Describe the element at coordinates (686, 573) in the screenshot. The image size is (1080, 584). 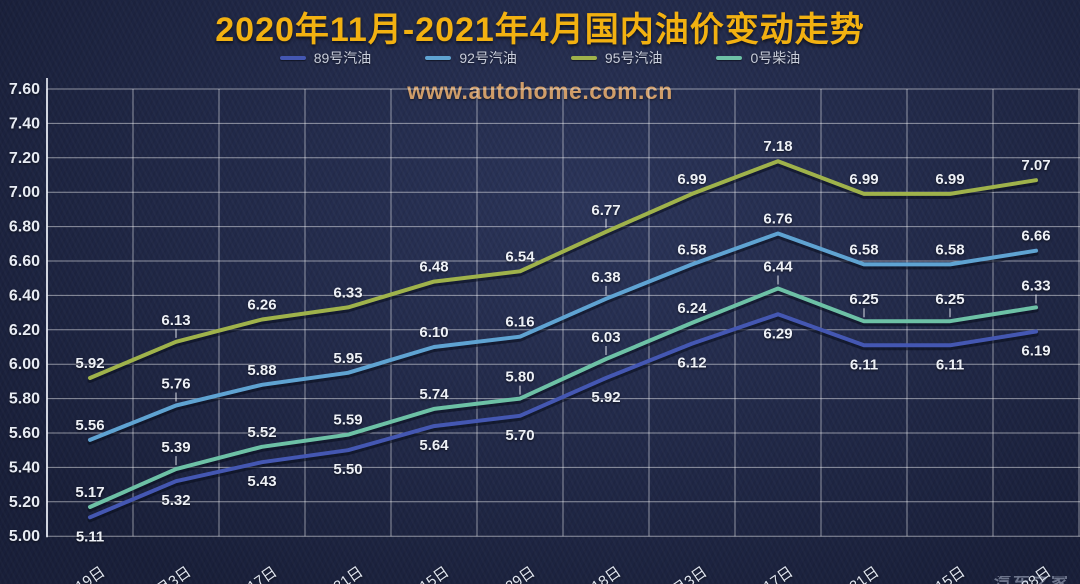
I see `x-axis-label: 3月3日` at that location.